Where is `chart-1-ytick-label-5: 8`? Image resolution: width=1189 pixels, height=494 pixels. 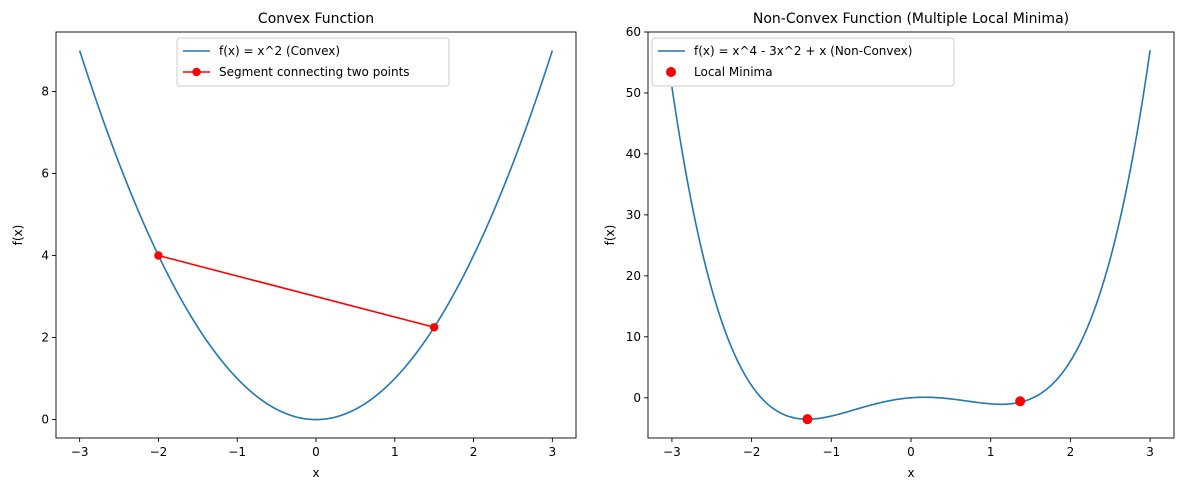
chart-1-ytick-label-5: 8 is located at coordinates (45, 91).